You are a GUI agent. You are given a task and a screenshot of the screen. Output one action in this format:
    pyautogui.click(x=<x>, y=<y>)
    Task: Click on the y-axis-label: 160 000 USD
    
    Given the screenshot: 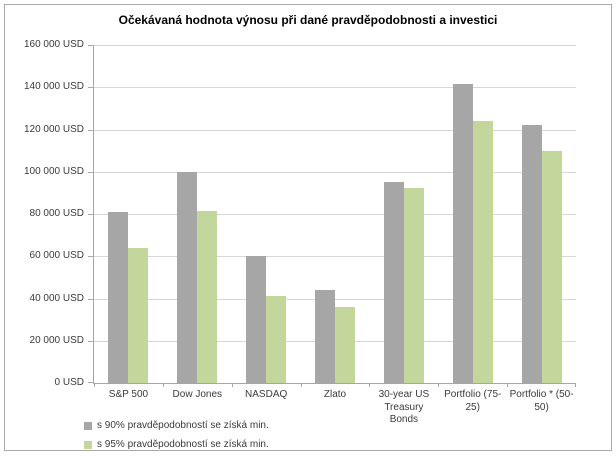 What is the action you would take?
    pyautogui.click(x=53, y=44)
    